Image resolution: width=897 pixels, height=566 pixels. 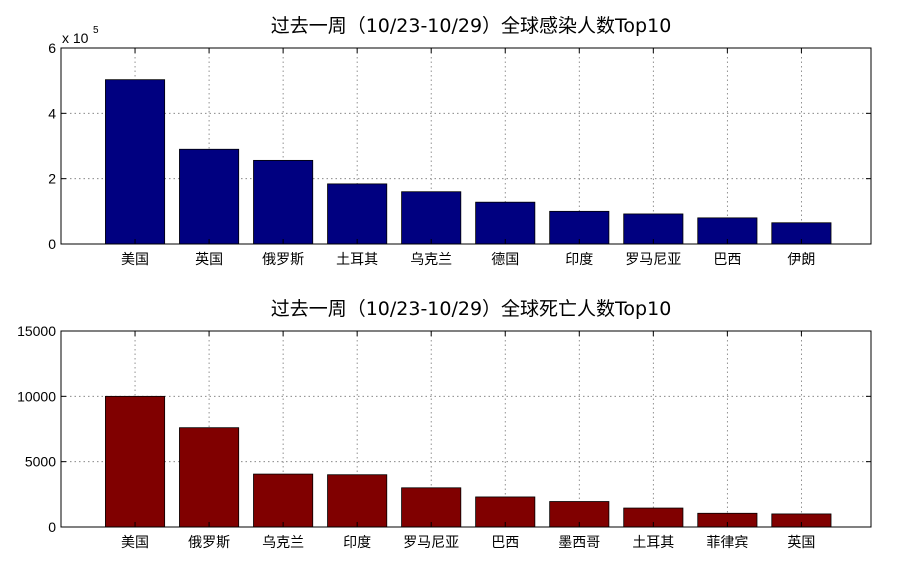 What do you see at coordinates (471, 26) in the screenshot?
I see `chart-title: 过去一周（10/23-10/29）全球感染人数Top10` at bounding box center [471, 26].